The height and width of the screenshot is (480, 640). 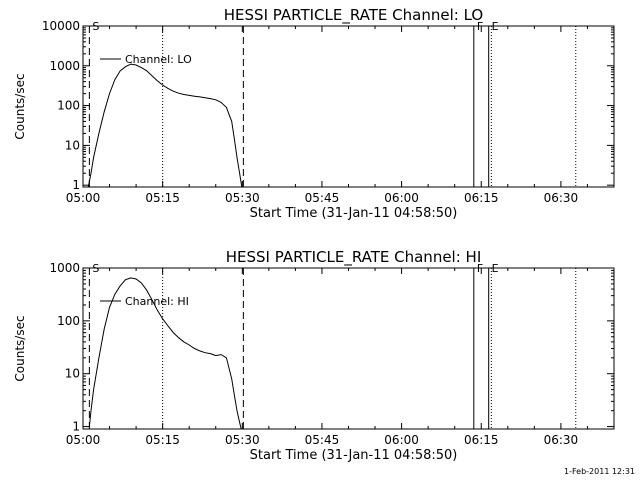 I want to click on date-stamp: 1-Feb-2011 12:31, so click(x=599, y=471).